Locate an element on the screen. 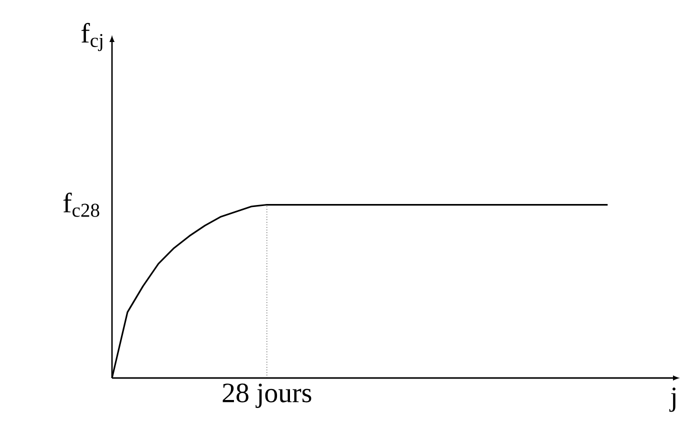 The height and width of the screenshot is (421, 696). text: f$_{c28}$ is located at coordinates (81, 204).